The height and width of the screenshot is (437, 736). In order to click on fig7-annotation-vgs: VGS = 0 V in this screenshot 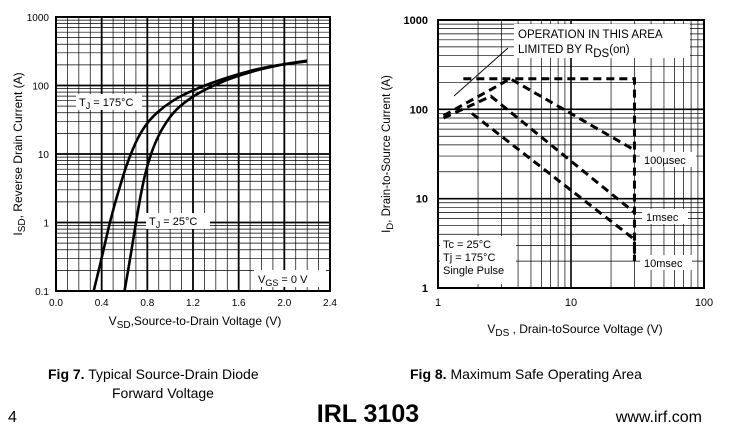, I will do `click(283, 281)`.